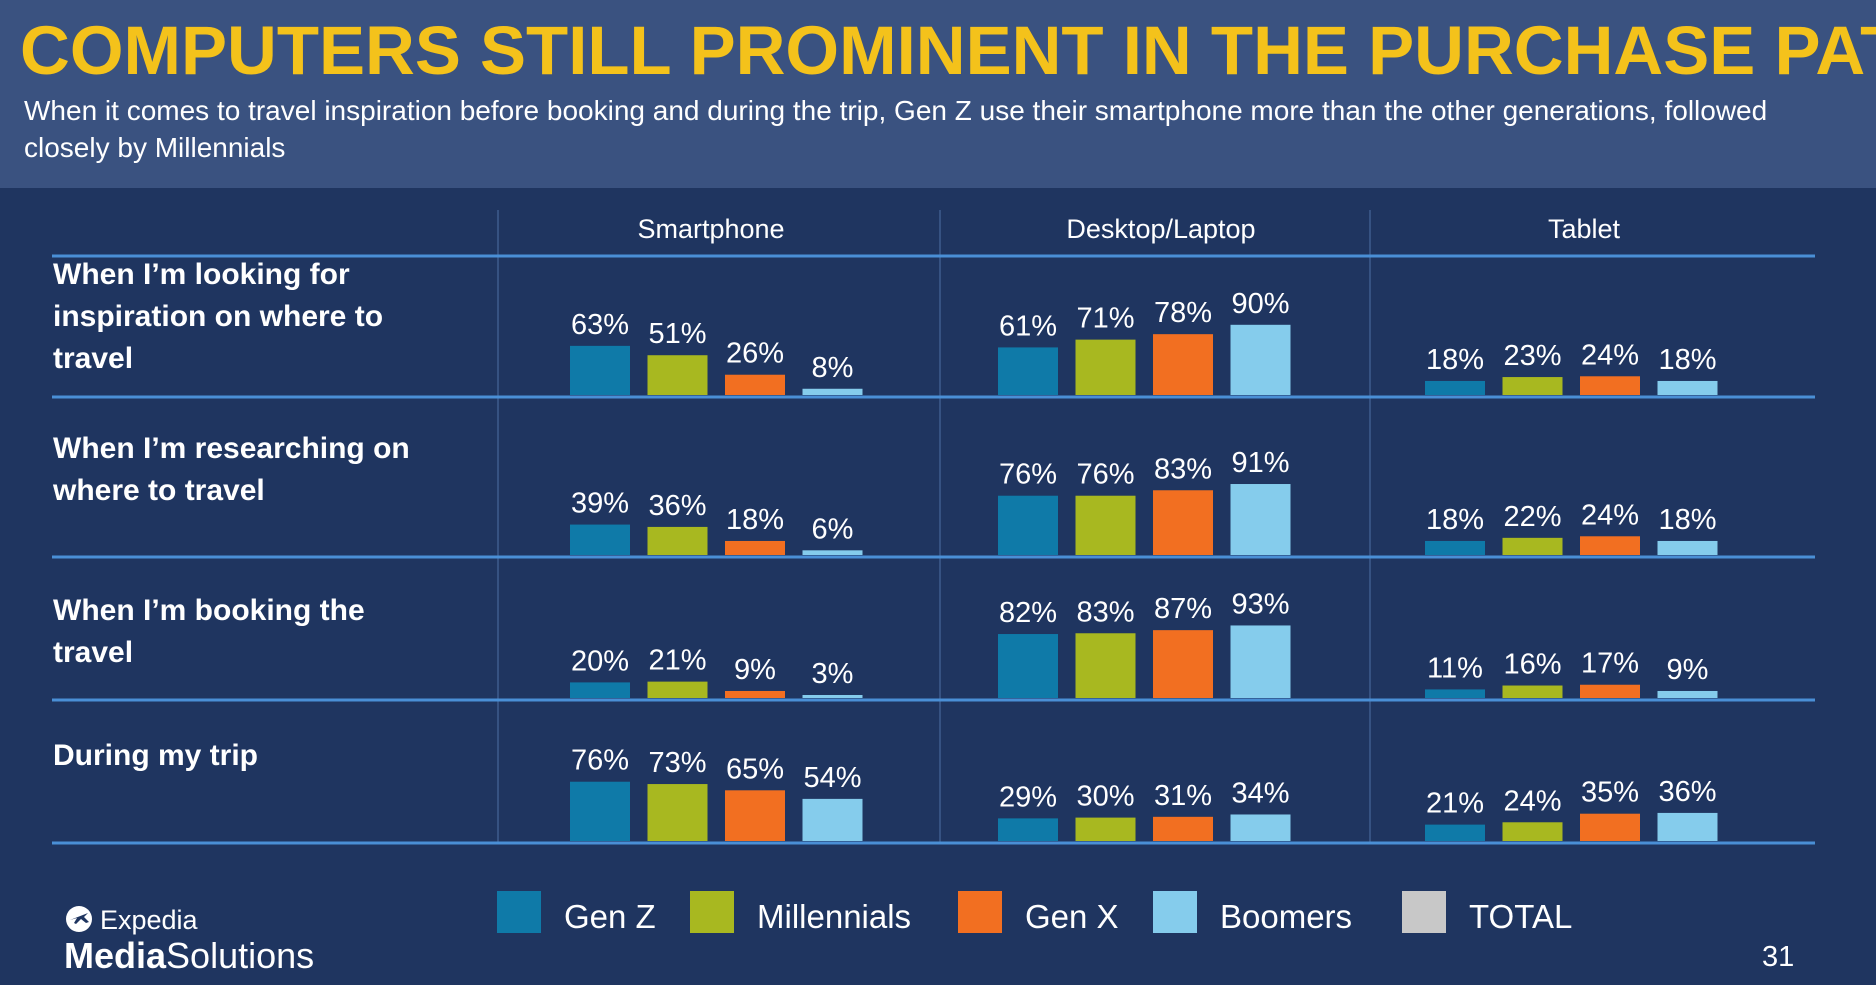 This screenshot has width=1876, height=985. What do you see at coordinates (1028, 666) in the screenshot?
I see `bar-gen-z-desktop-laptop-row3` at bounding box center [1028, 666].